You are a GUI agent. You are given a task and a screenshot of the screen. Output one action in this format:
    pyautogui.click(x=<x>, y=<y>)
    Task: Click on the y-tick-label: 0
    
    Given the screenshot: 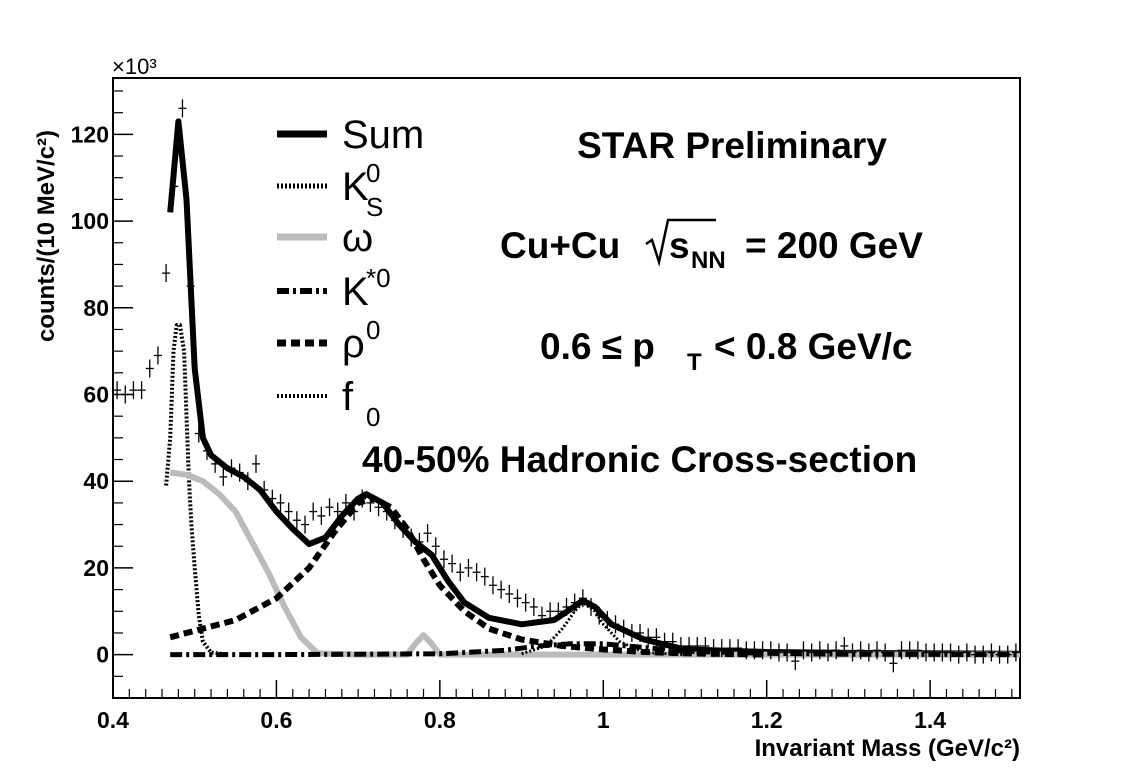 What is the action you would take?
    pyautogui.click(x=102, y=655)
    